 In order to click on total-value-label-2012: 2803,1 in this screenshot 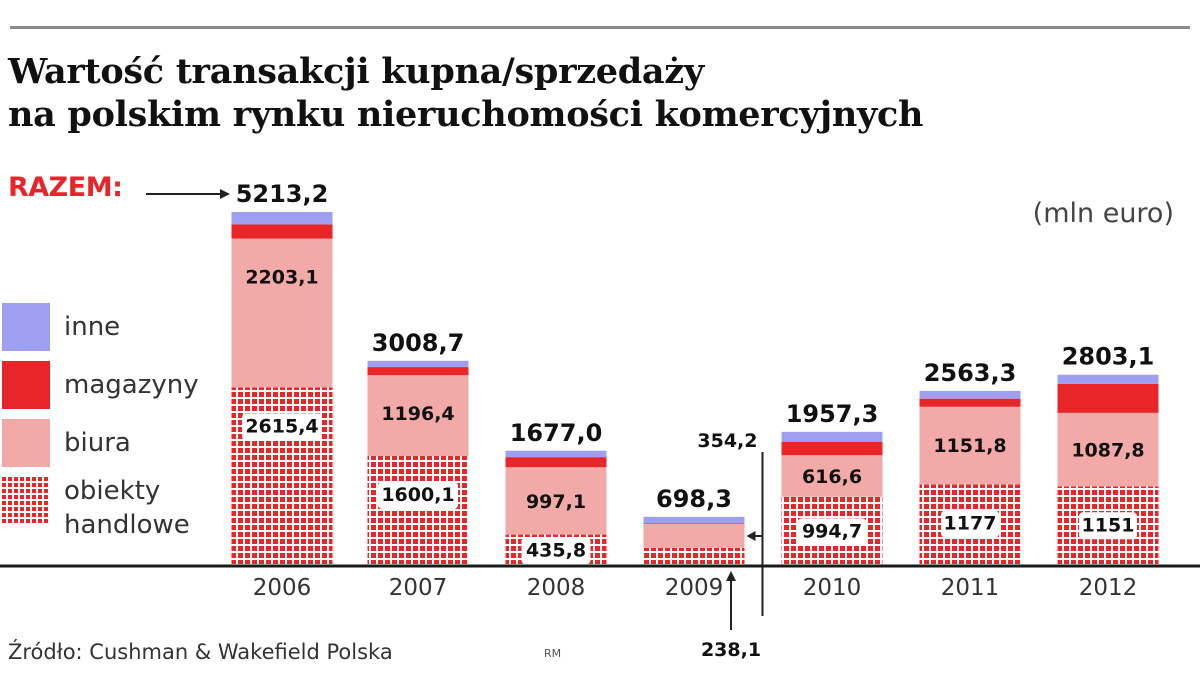, I will do `click(1108, 357)`.